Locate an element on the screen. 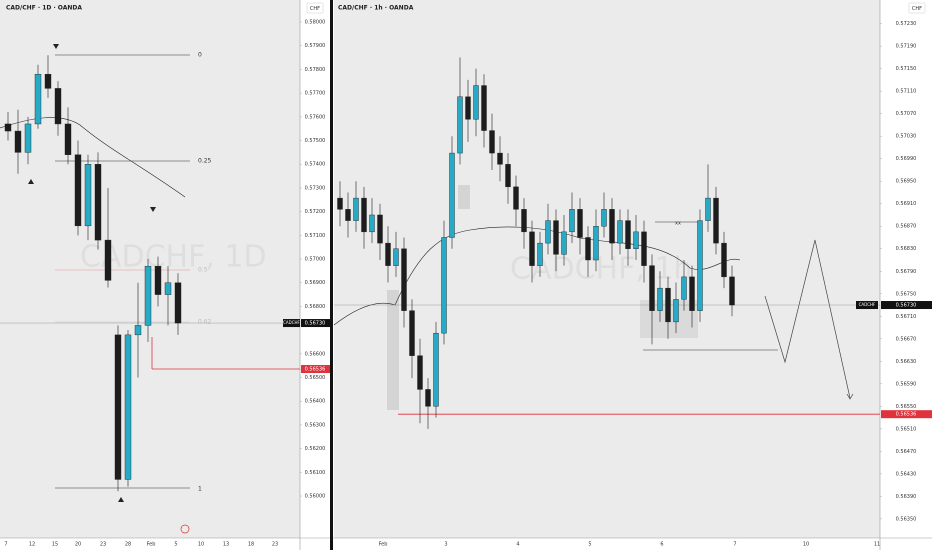  y-tick-label: 0.56790 is located at coordinates (906, 272).